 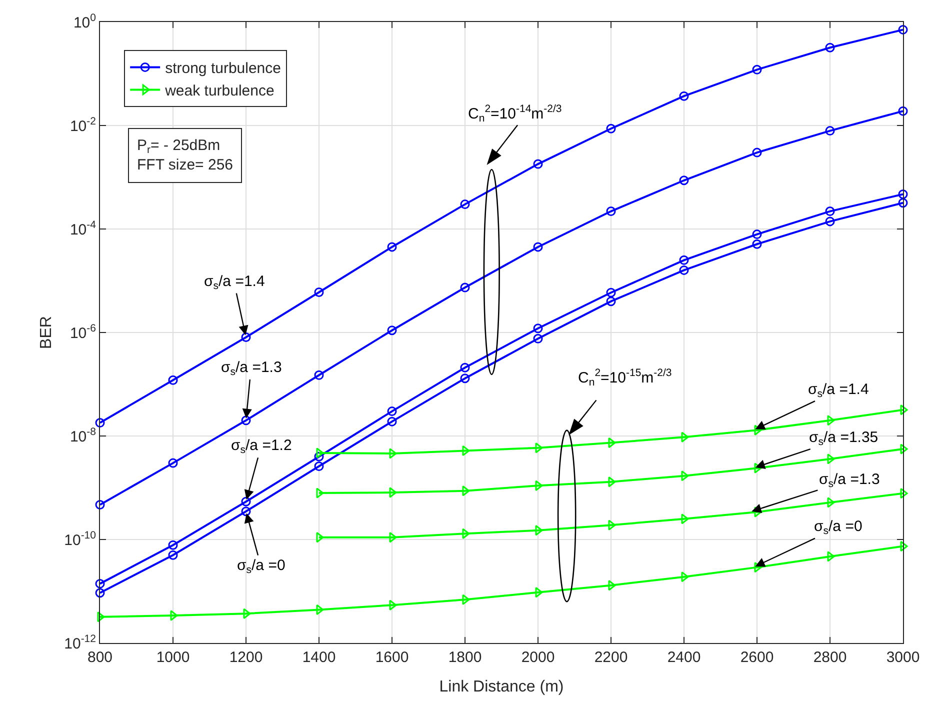 What do you see at coordinates (684, 657) in the screenshot?
I see `x-tick-label: 2400` at bounding box center [684, 657].